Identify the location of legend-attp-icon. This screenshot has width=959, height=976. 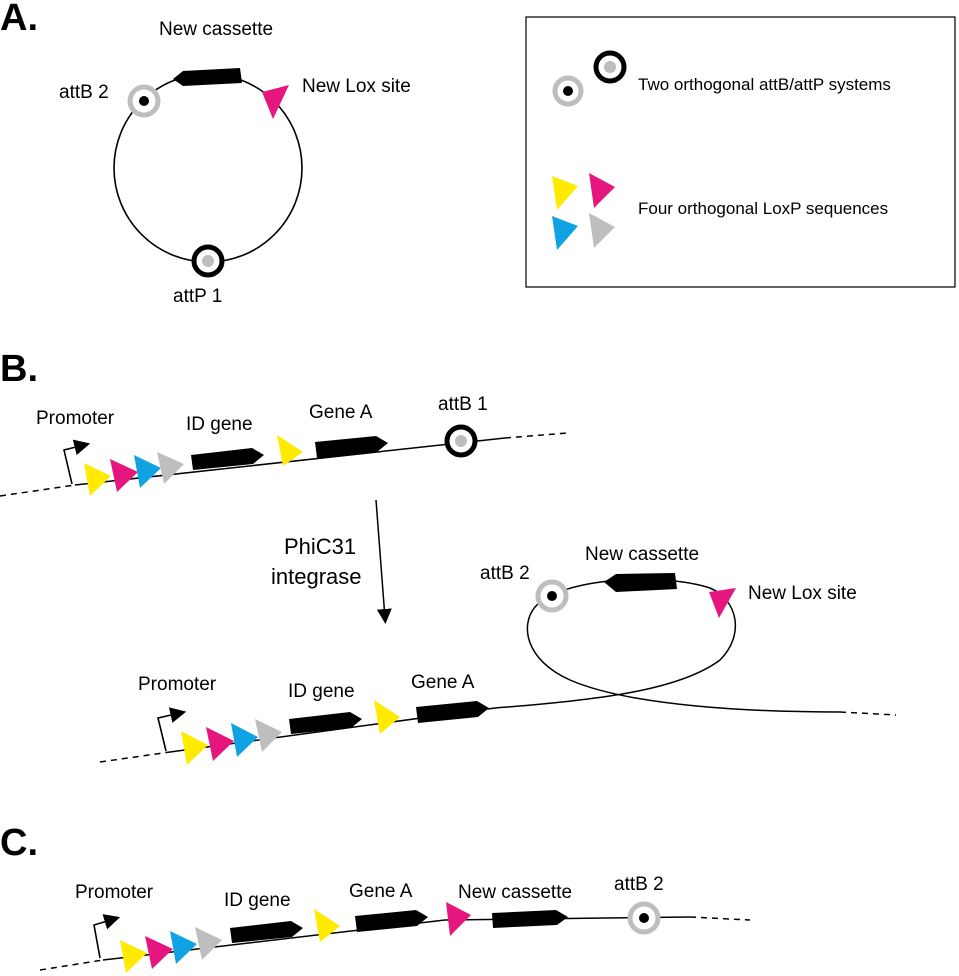
(610, 67).